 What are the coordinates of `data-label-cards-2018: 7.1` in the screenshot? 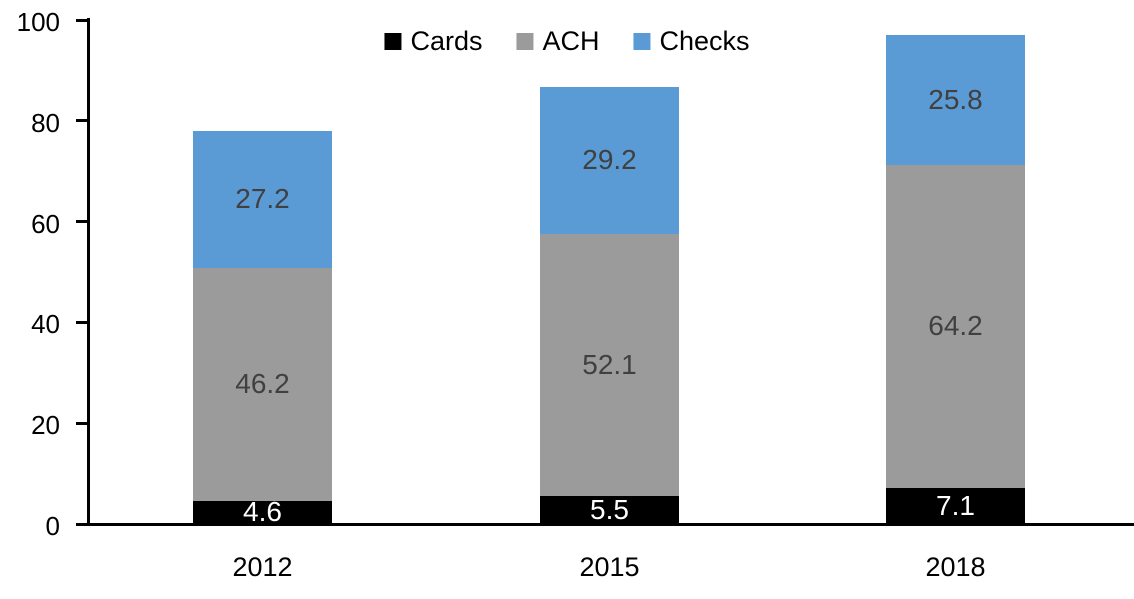 It's located at (955, 506).